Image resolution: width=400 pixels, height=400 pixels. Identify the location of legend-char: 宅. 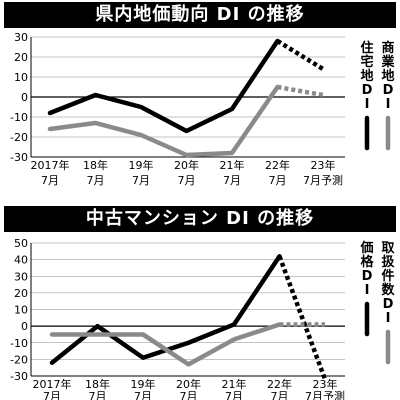
(366, 62).